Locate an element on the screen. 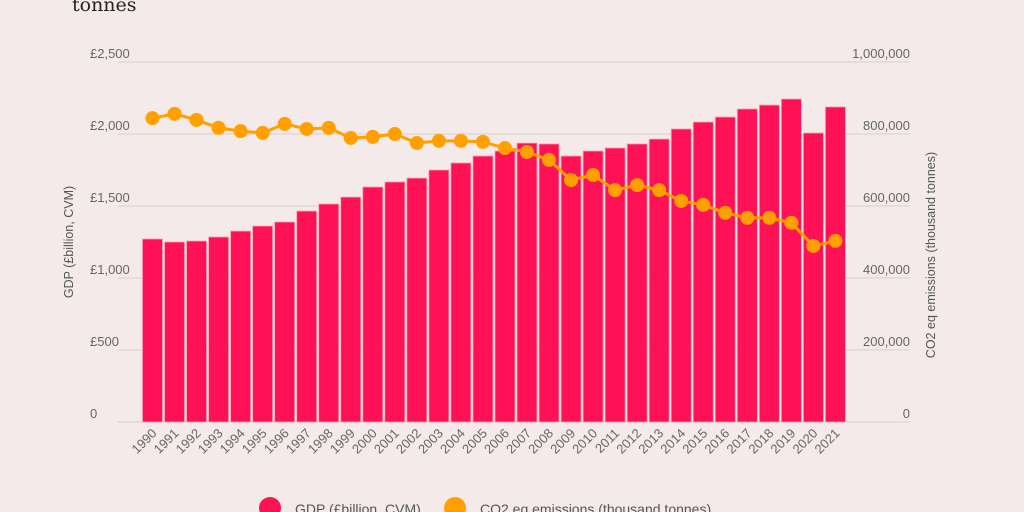  co2-point-2001 is located at coordinates (394, 134).